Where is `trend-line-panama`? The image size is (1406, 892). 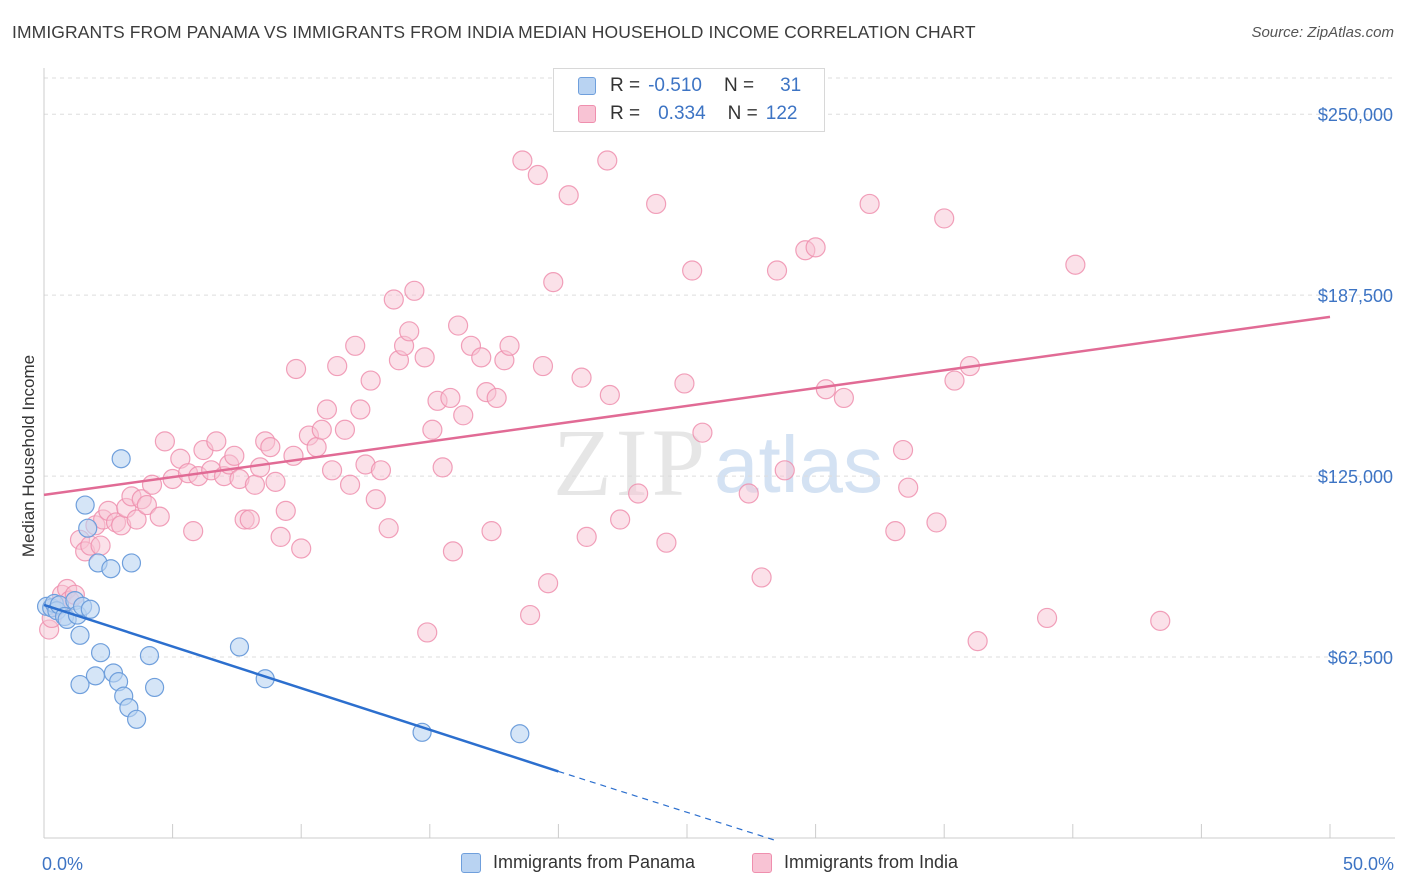 trend-line-panama is located at coordinates (301, 688).